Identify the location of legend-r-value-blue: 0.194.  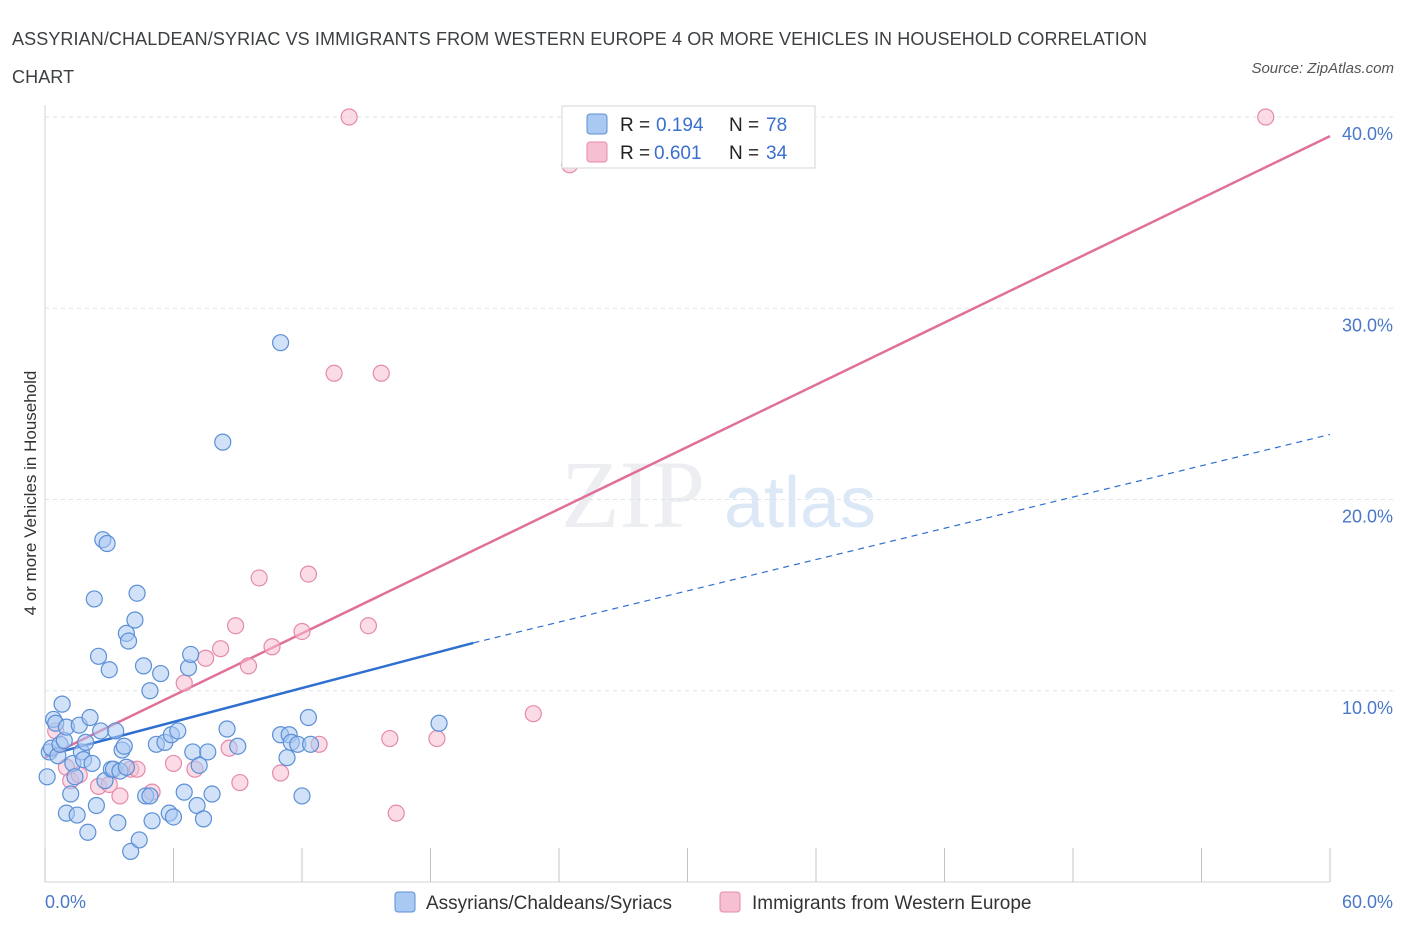
(680, 125).